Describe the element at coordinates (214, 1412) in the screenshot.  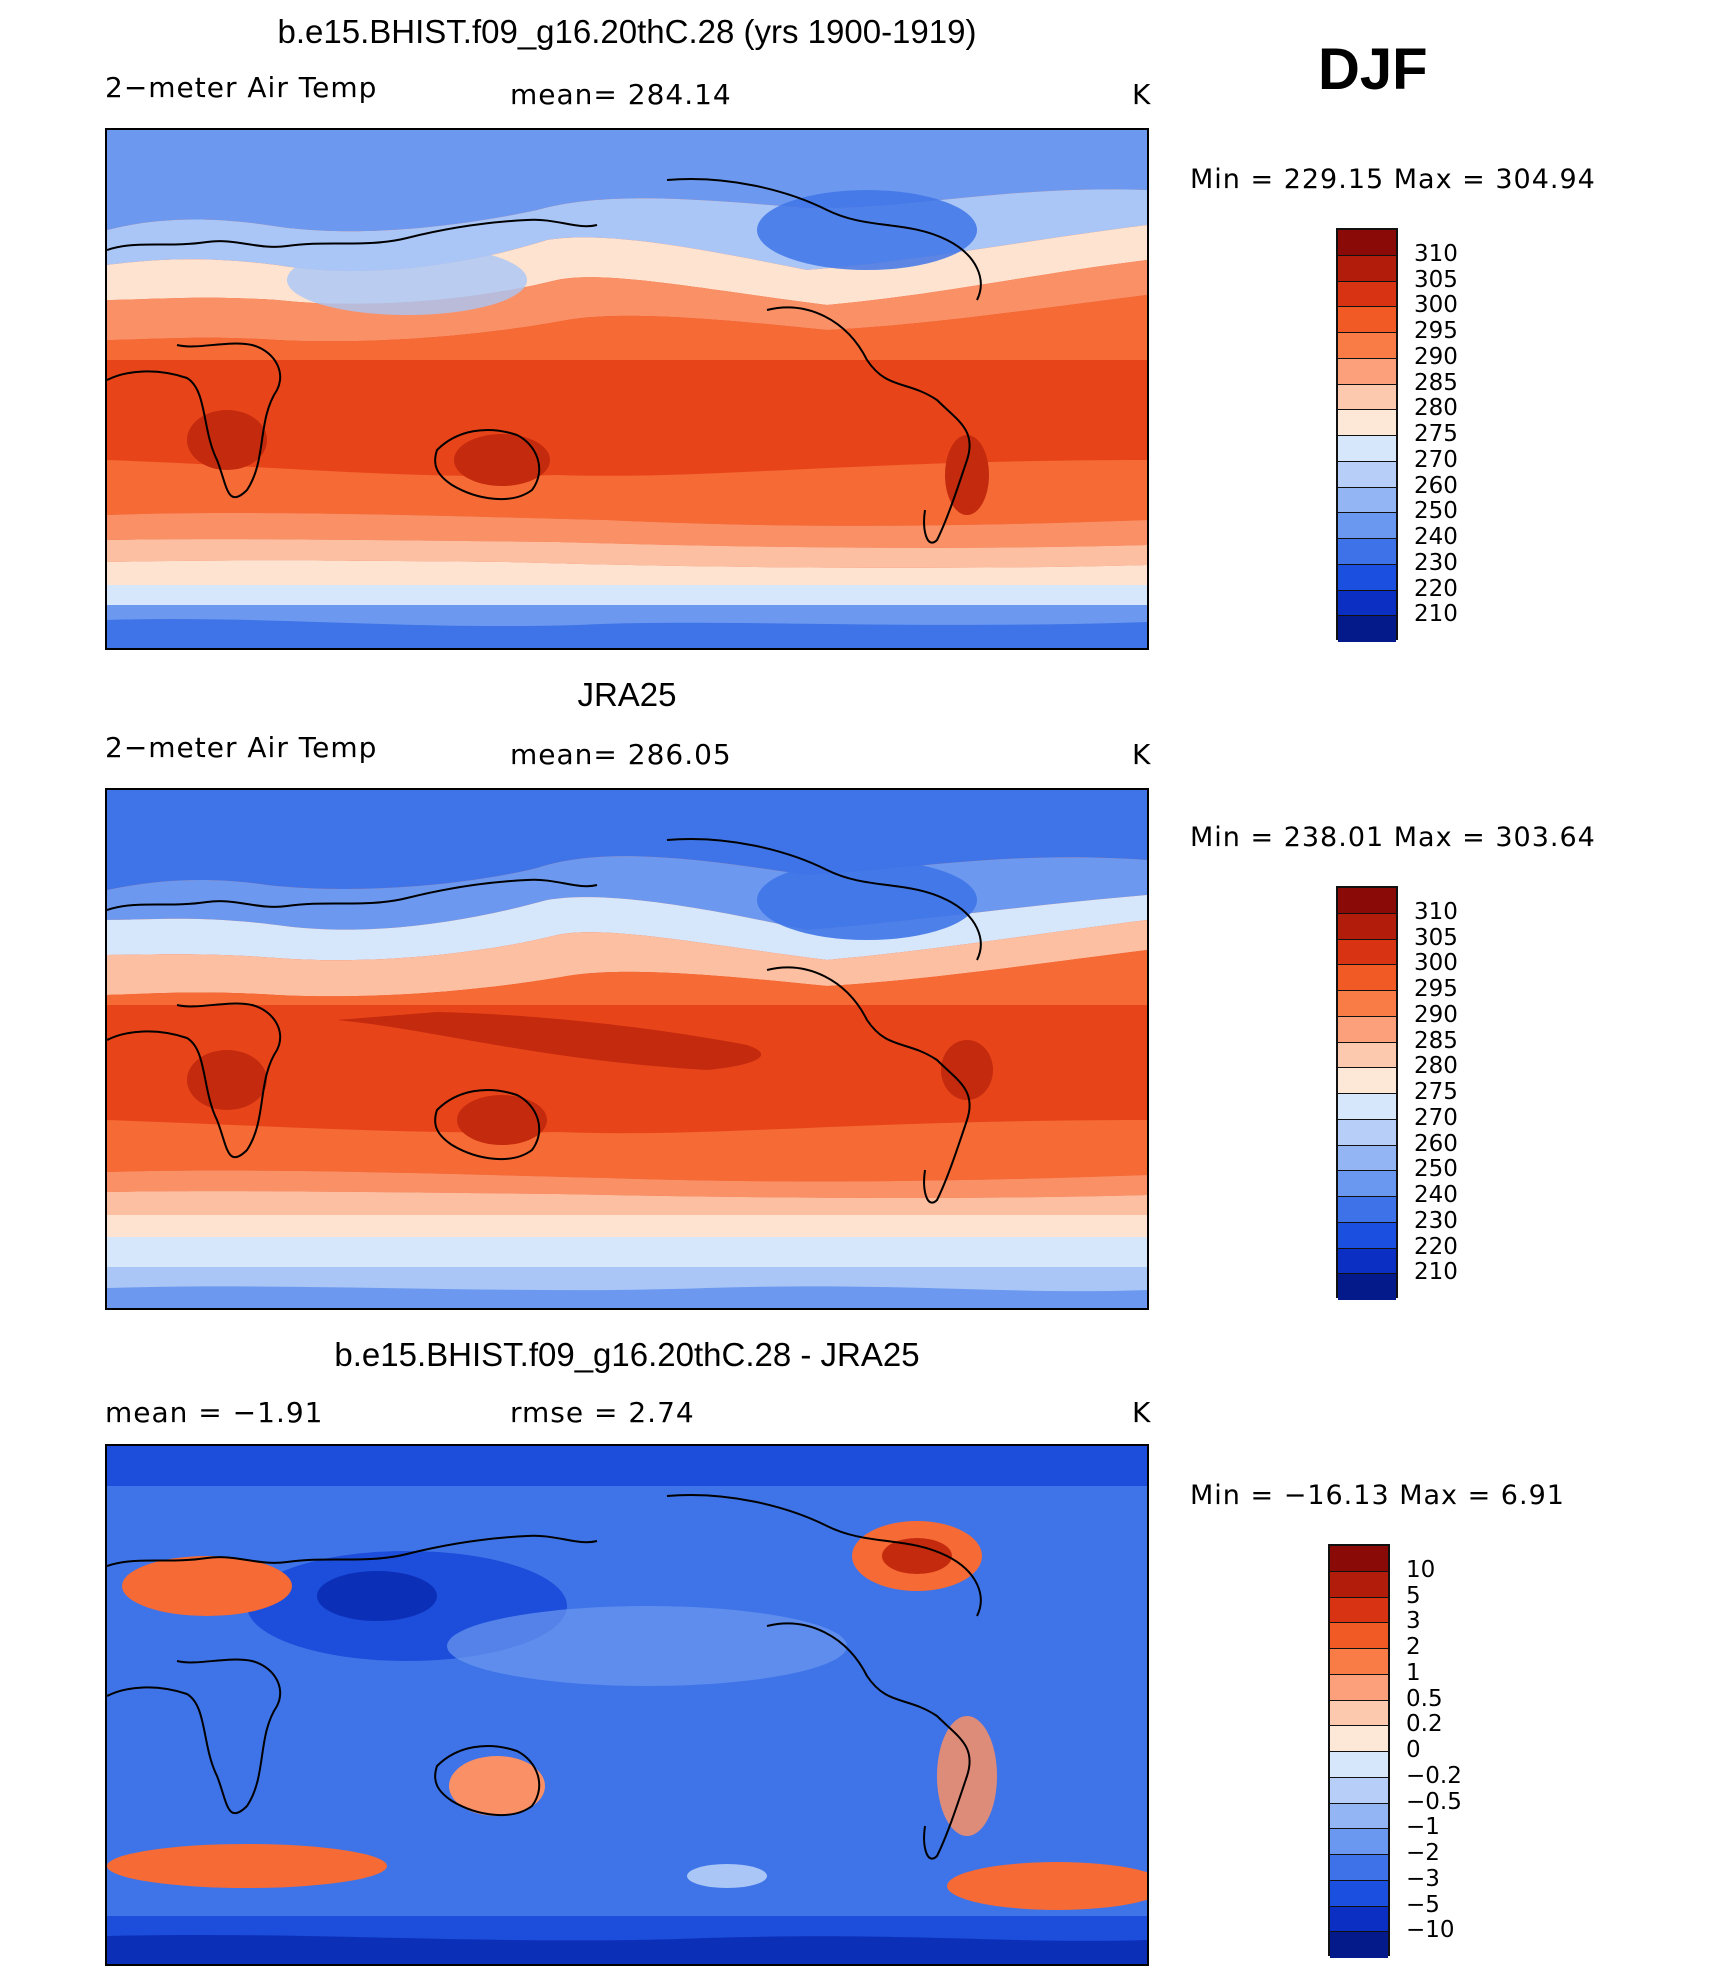
I see `panel-mean-diff: mean = −1.91` at that location.